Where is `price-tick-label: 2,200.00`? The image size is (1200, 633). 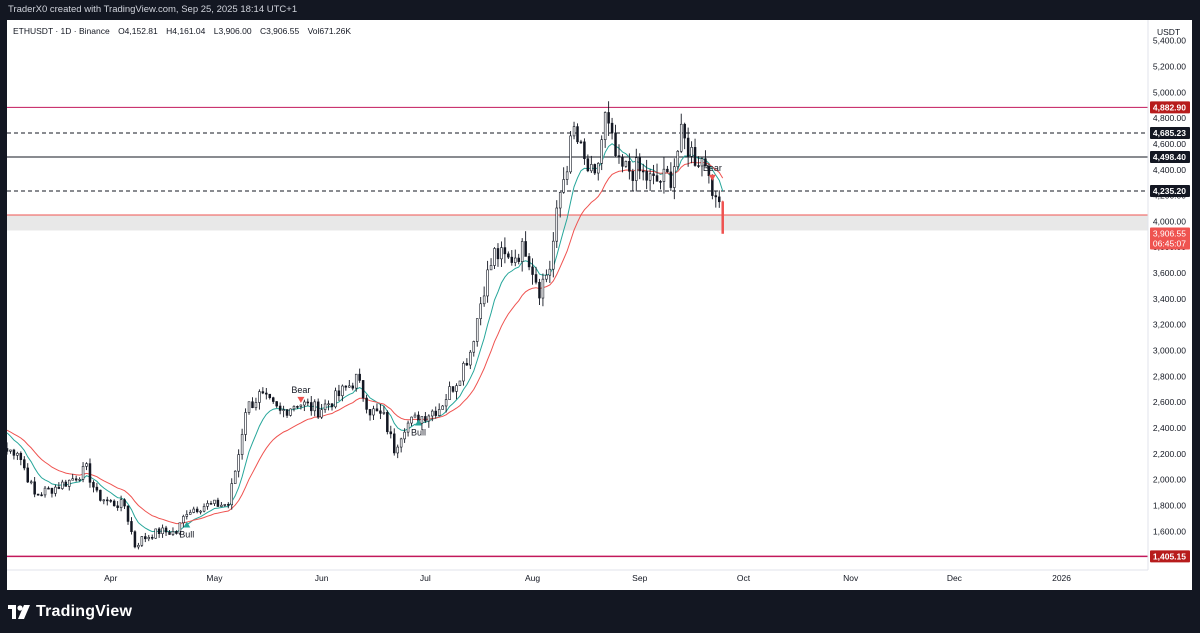 price-tick-label: 2,200.00 is located at coordinates (1169, 454).